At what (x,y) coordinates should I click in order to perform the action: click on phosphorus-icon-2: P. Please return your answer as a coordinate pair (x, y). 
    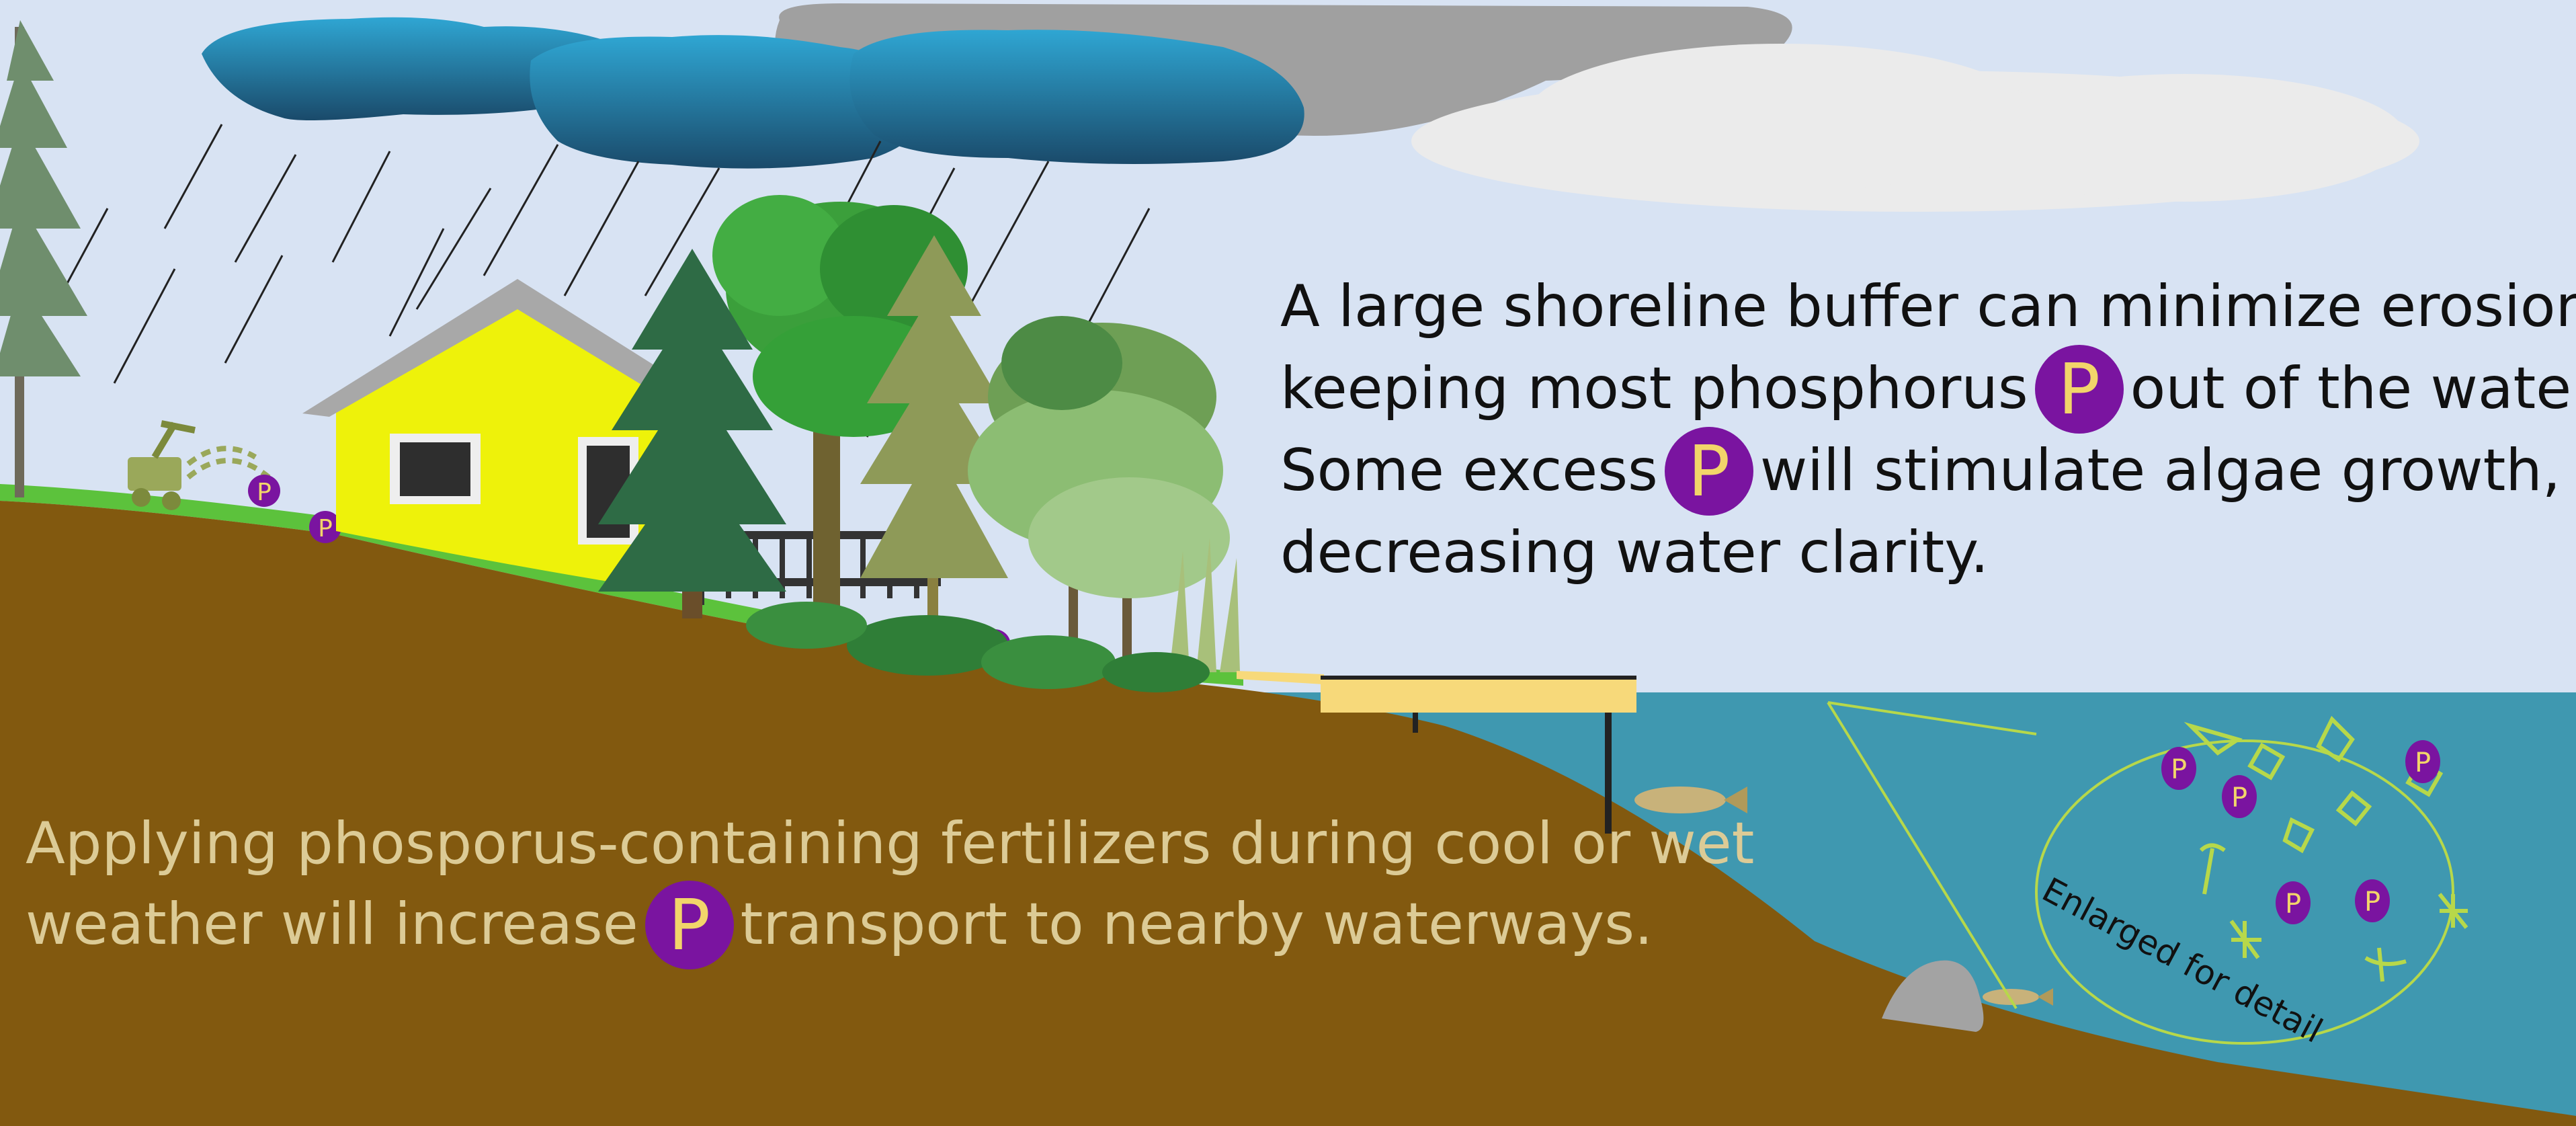
    Looking at the image, I should click on (325, 527).